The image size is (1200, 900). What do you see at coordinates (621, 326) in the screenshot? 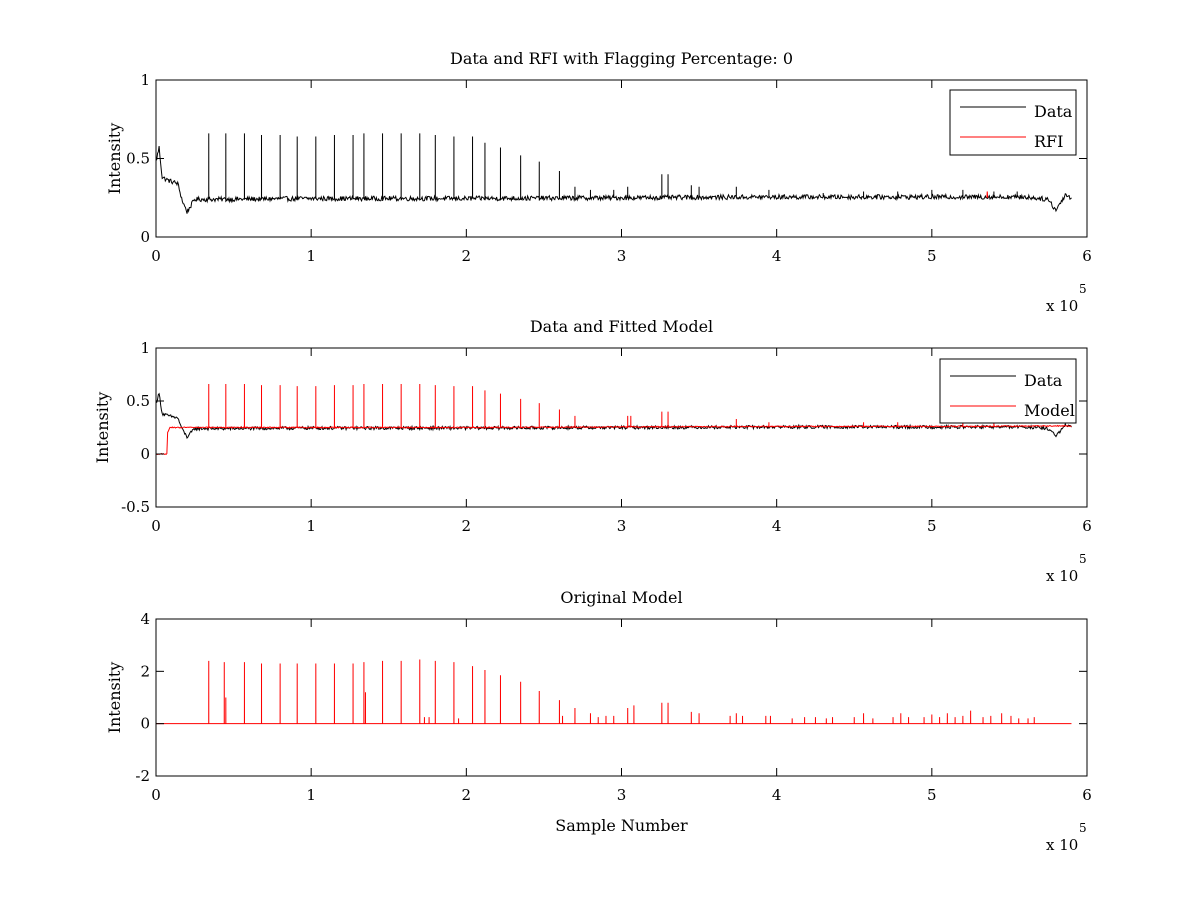
I see `chart-title: Data and Fitted Model` at bounding box center [621, 326].